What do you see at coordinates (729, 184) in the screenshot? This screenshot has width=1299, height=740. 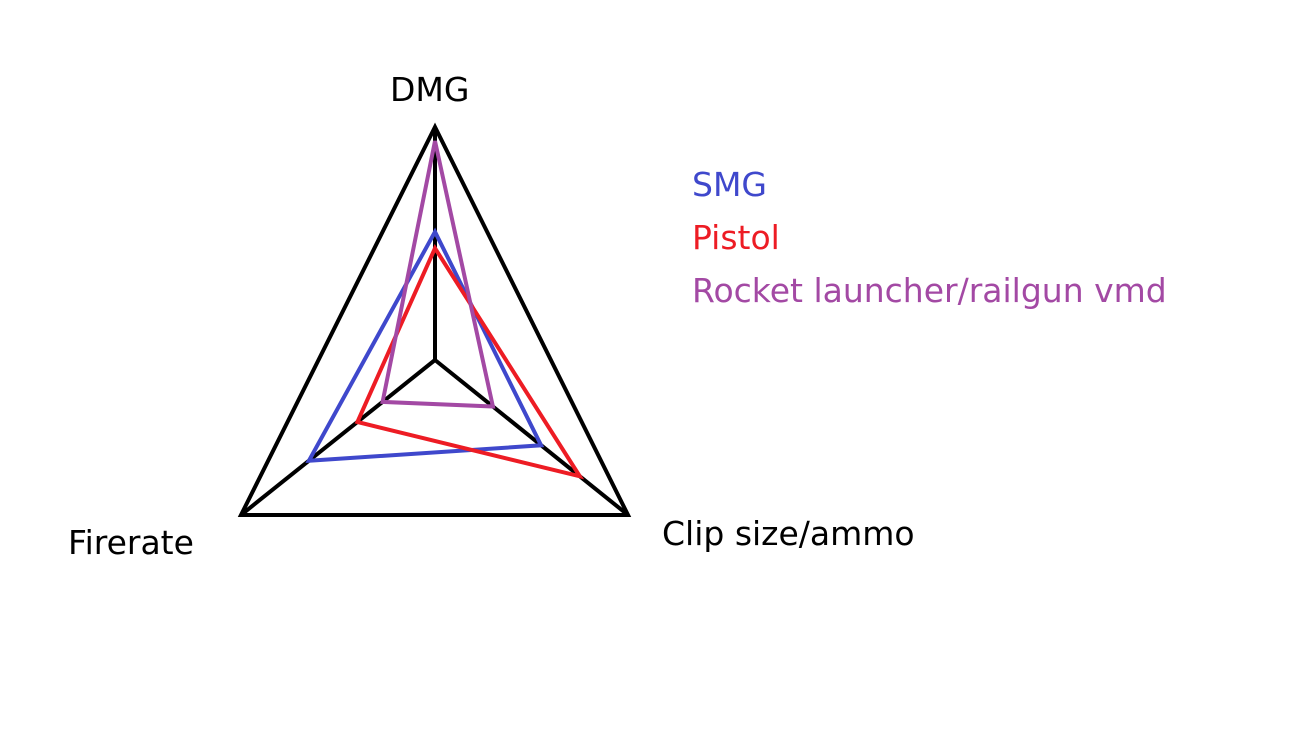 I see `legend-entry-smg: SMG` at bounding box center [729, 184].